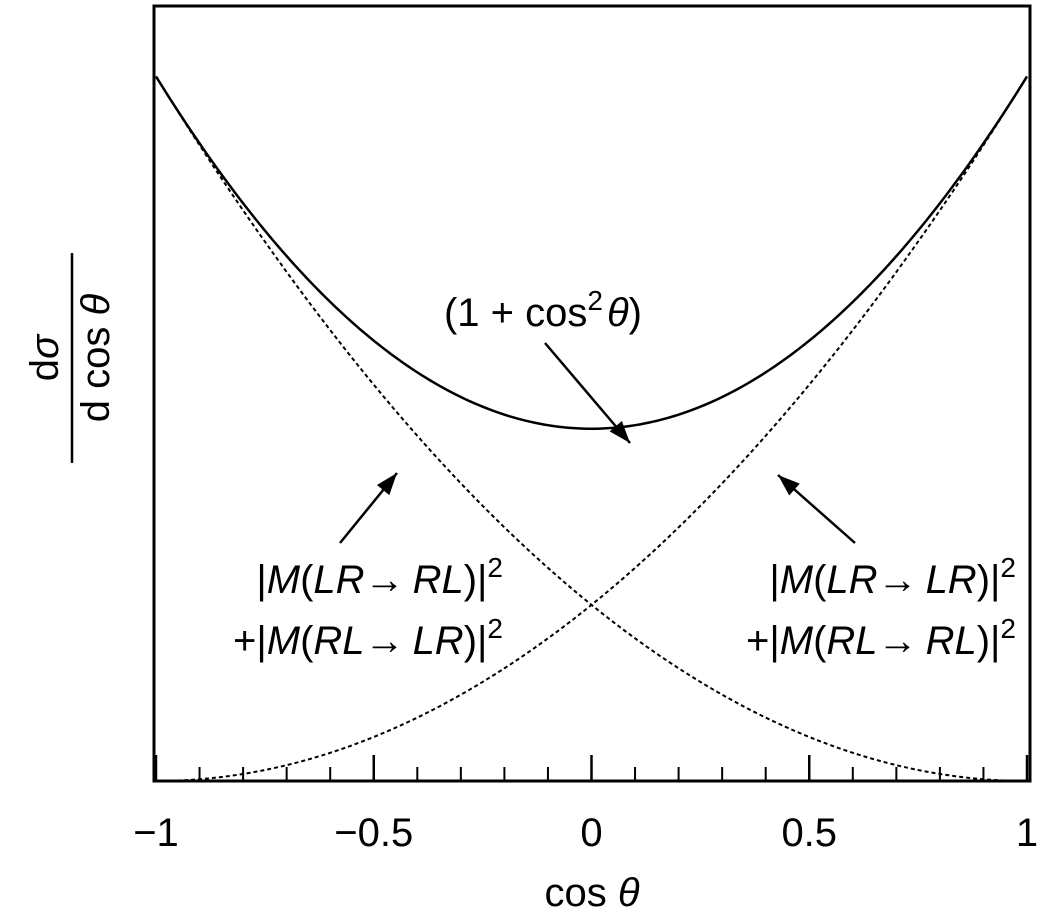 This screenshot has height=922, width=1038. Describe the element at coordinates (591, 768) in the screenshot. I see `ticks` at that location.